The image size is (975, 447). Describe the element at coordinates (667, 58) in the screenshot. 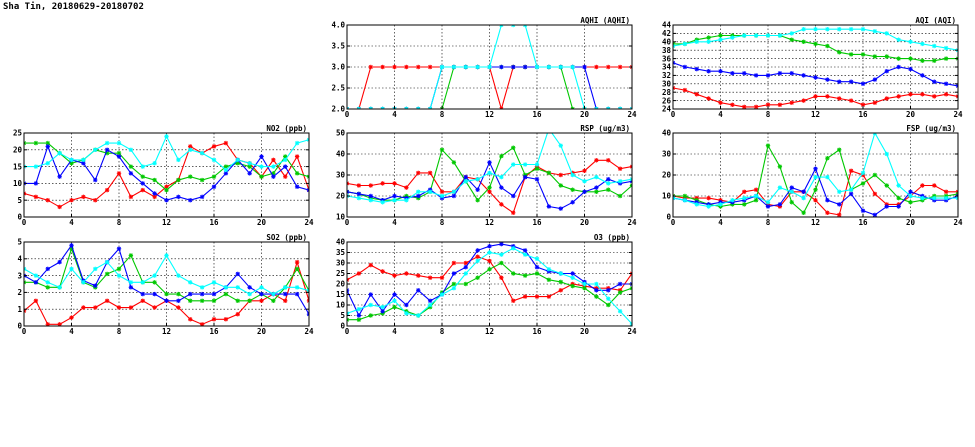

I see `y-tick-label: 36` at that location.